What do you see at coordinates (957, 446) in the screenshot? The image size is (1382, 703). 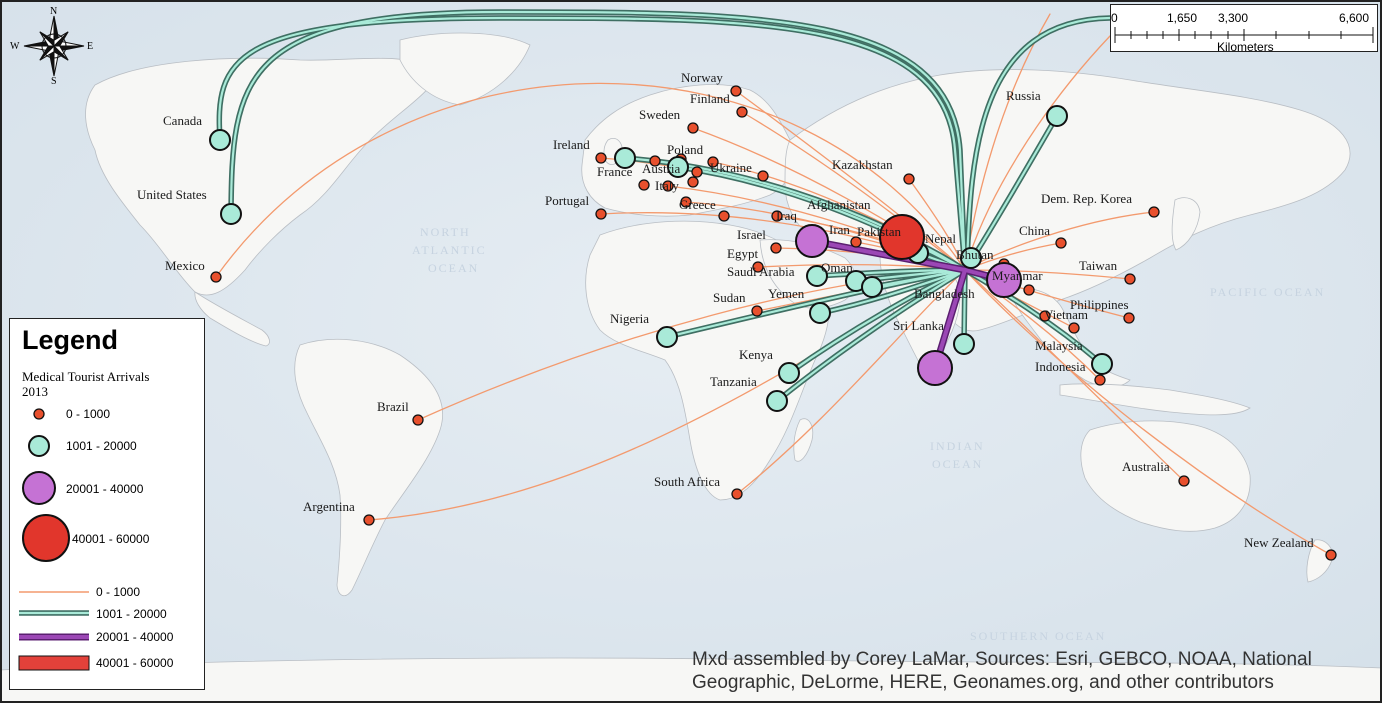 I see `ocean-label-indian: INDIAN` at bounding box center [957, 446].